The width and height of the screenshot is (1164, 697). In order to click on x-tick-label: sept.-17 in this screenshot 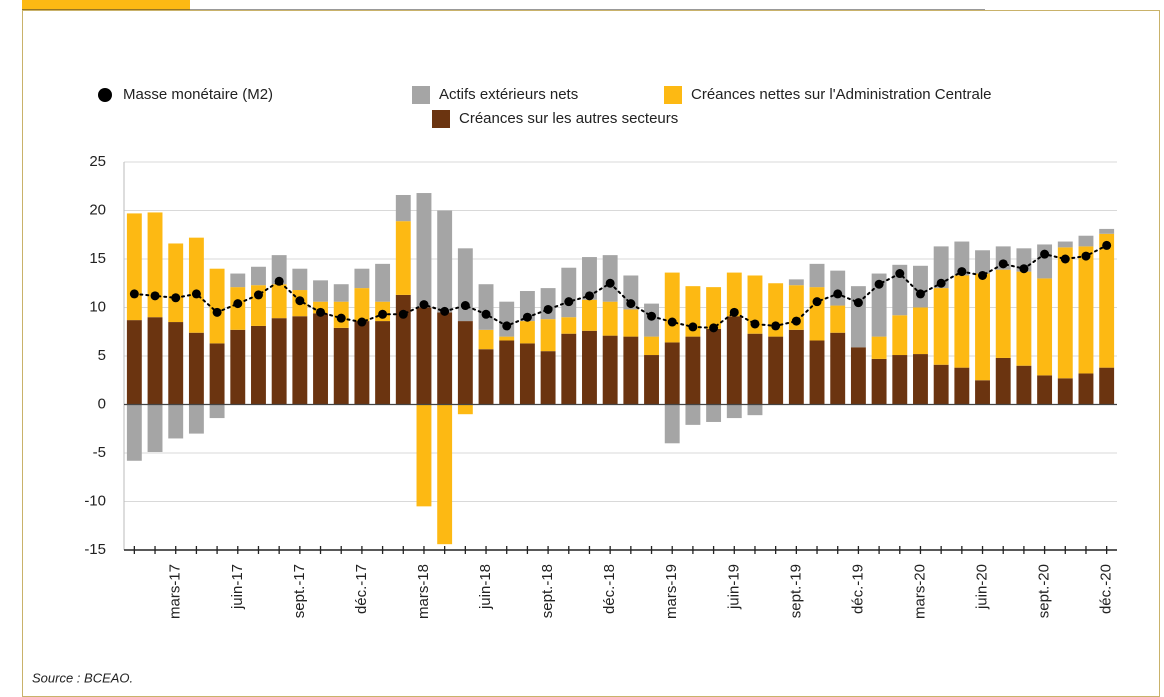, I will do `click(299, 591)`.